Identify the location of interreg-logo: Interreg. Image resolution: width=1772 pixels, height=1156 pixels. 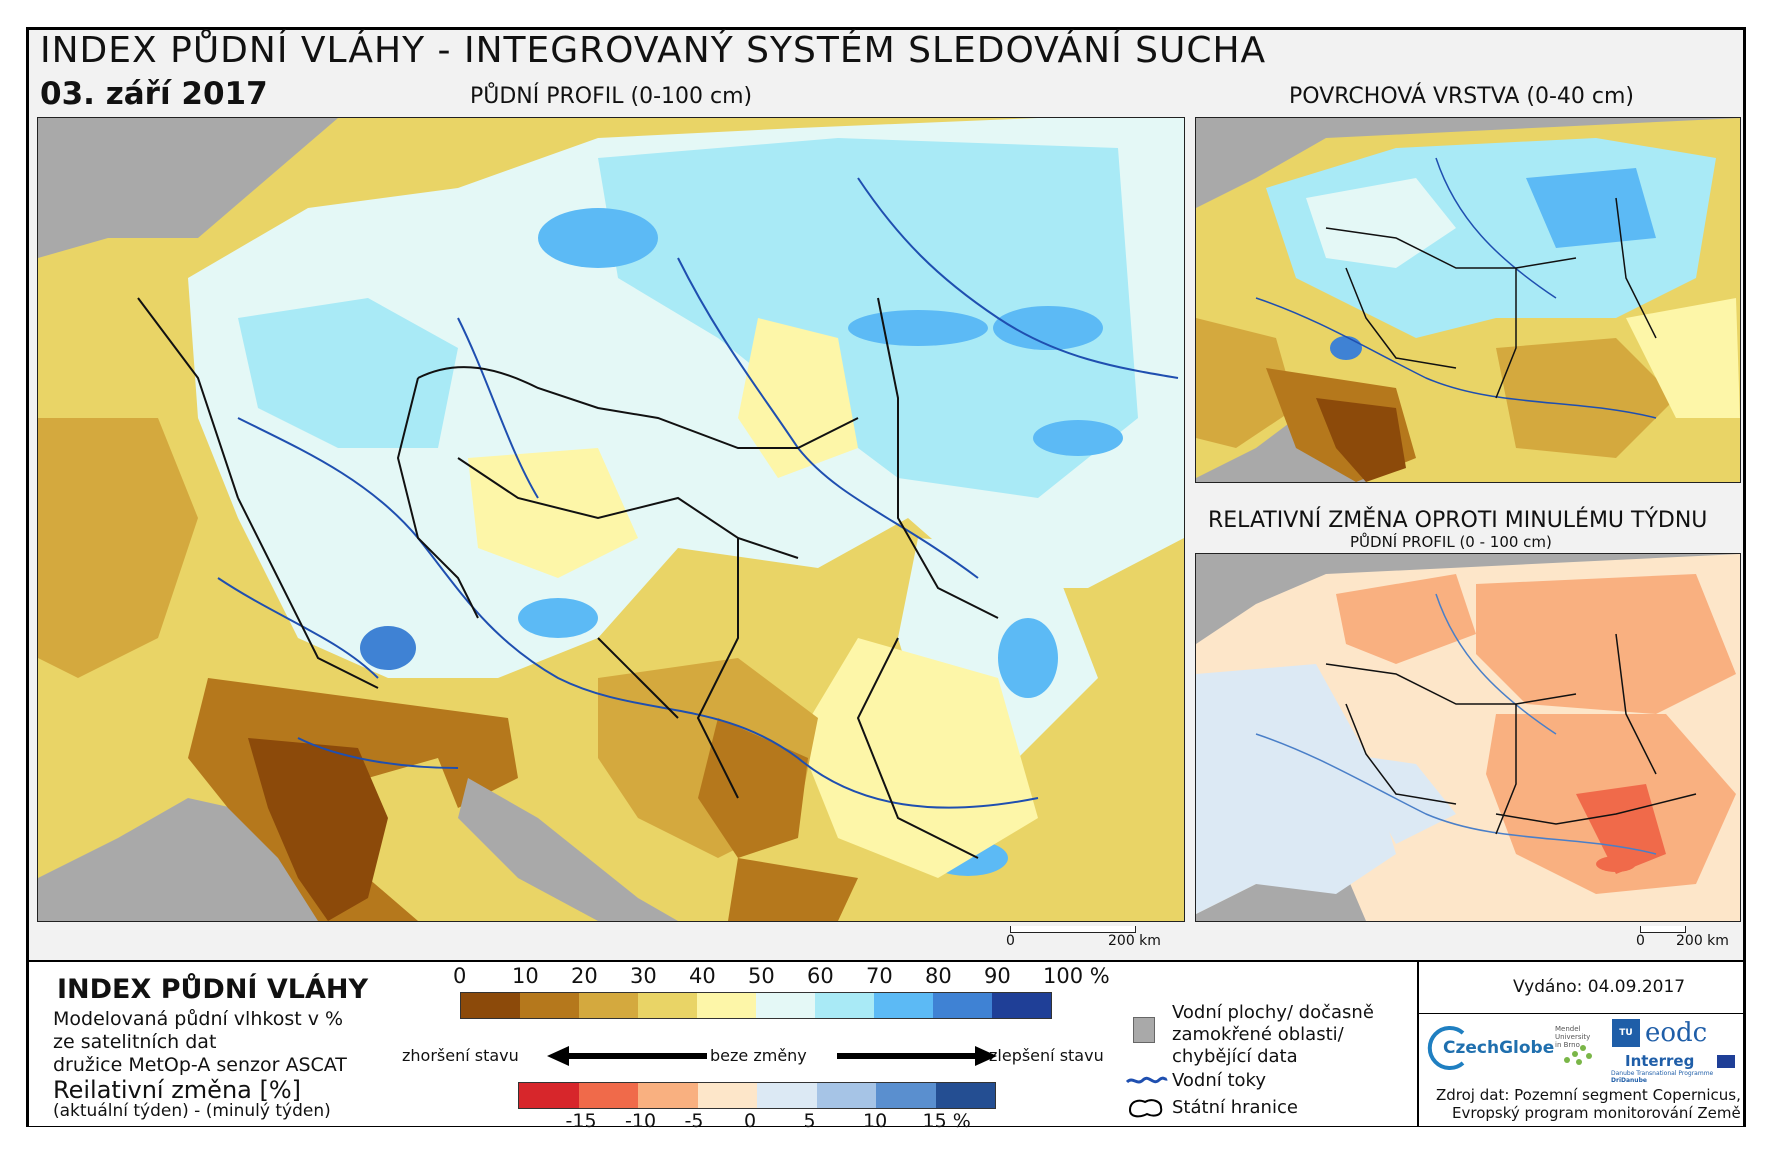
(1660, 1061).